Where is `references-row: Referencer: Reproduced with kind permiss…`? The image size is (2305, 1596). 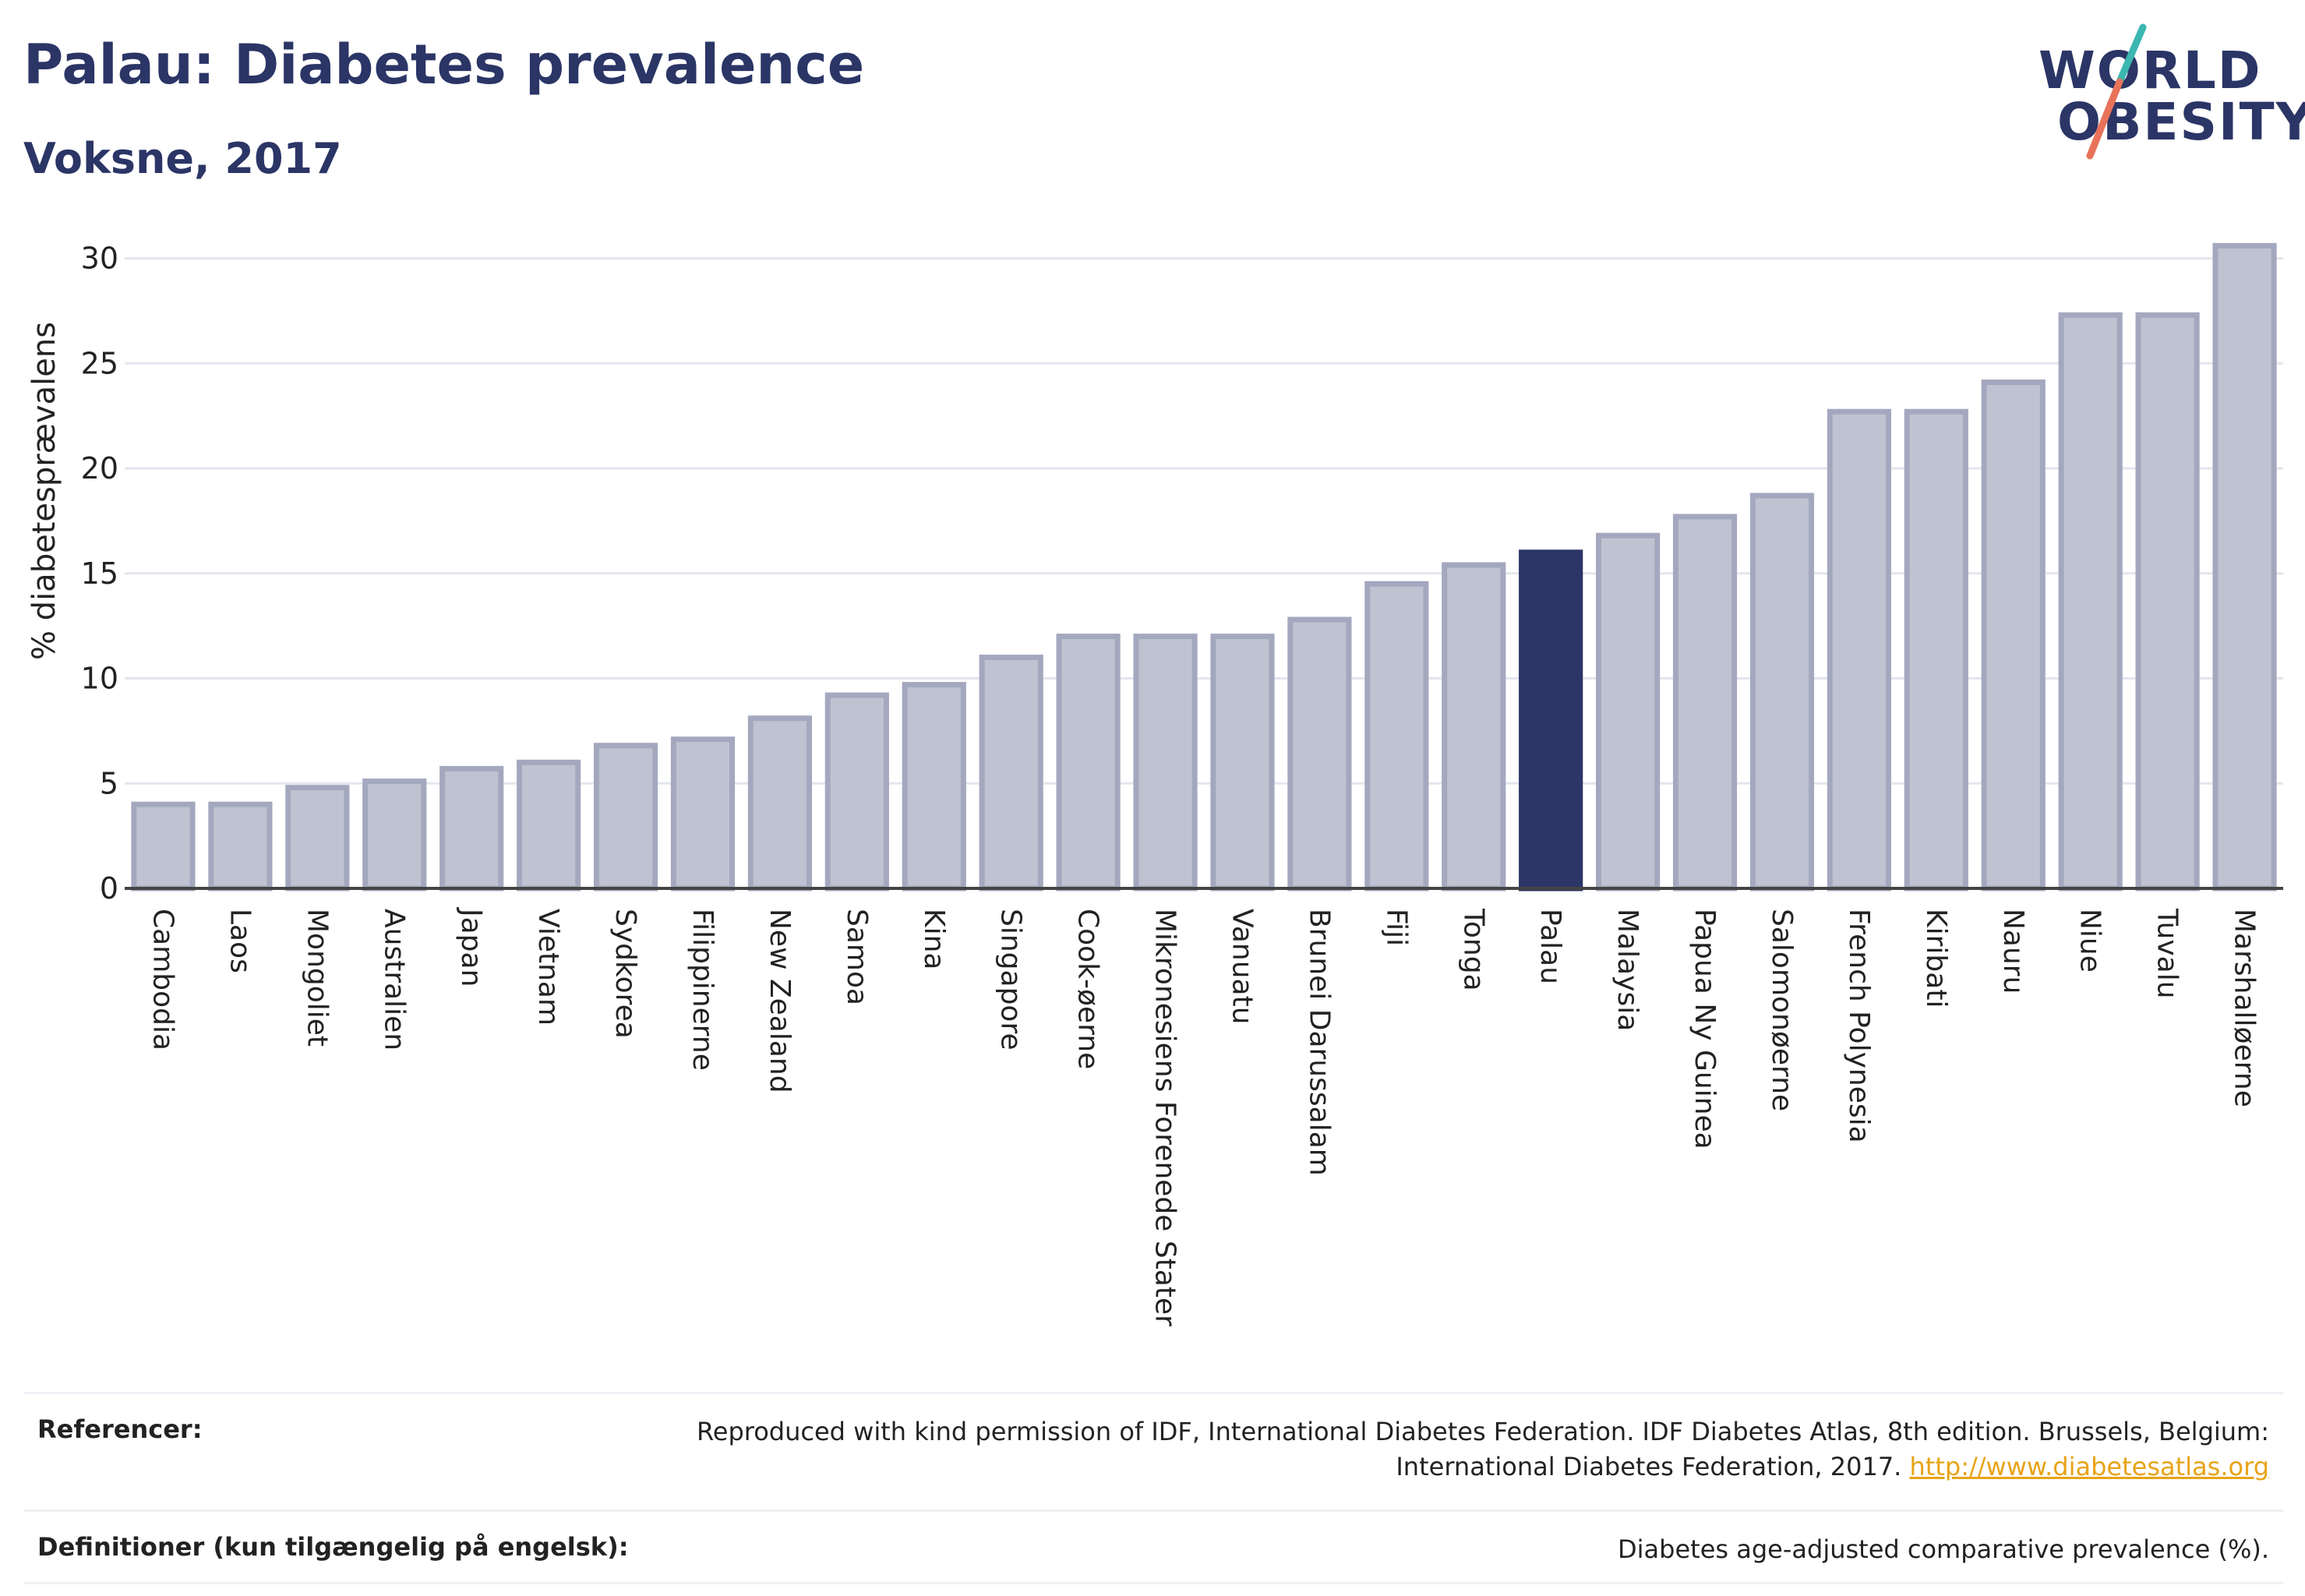
references-row: Referencer: Reproduced with kind permiss… is located at coordinates (1153, 1450).